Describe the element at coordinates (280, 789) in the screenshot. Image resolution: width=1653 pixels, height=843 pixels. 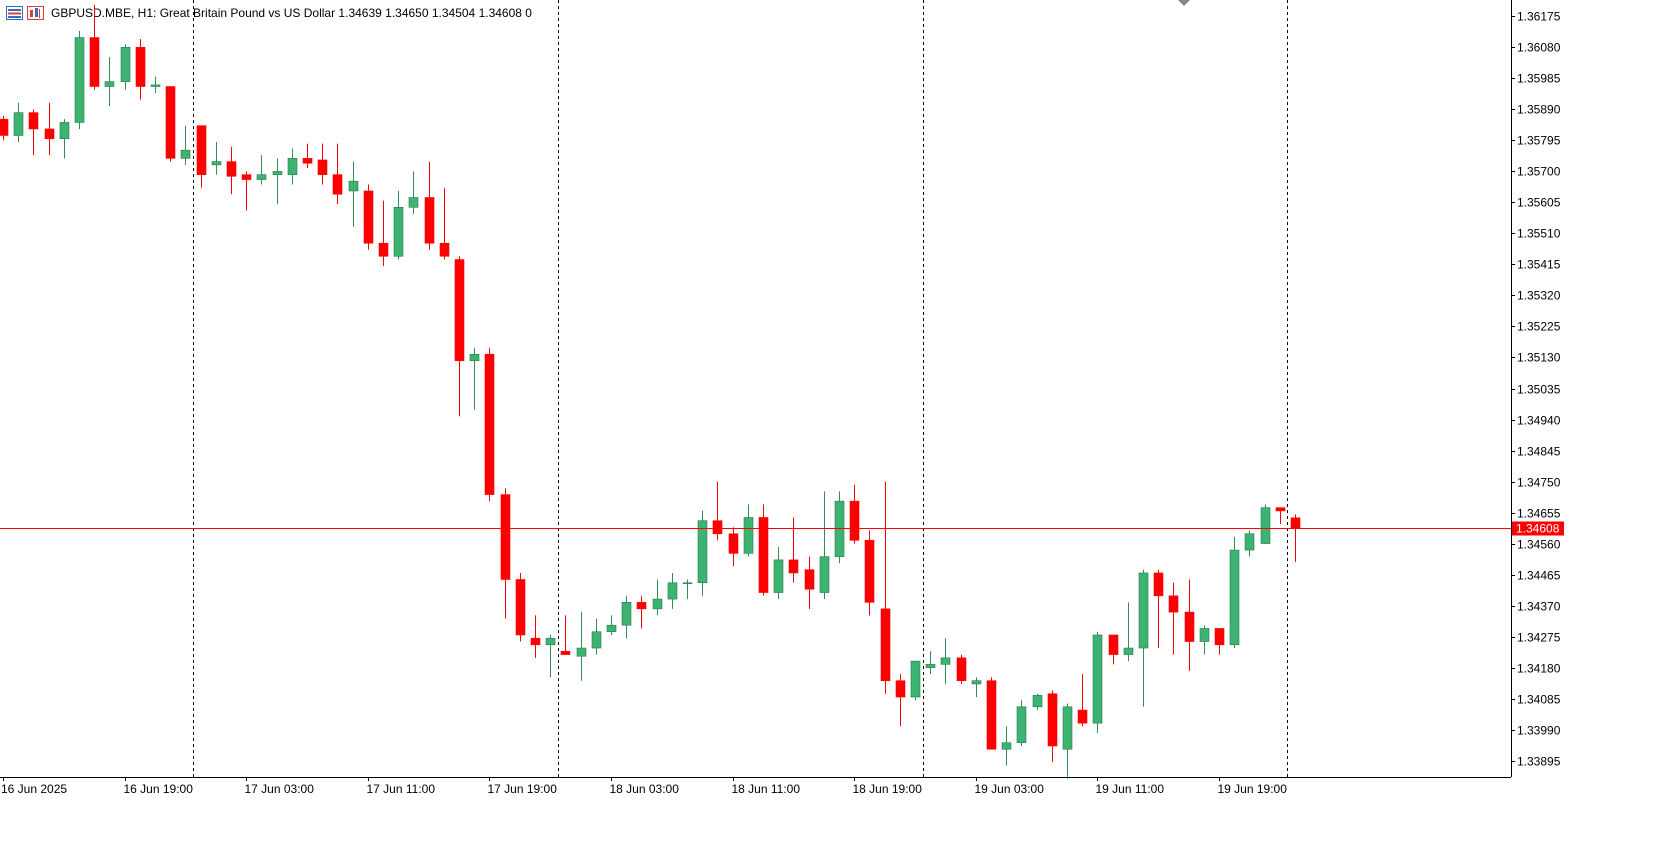
I see `time-tick-label: 17 Jun 03:00` at that location.